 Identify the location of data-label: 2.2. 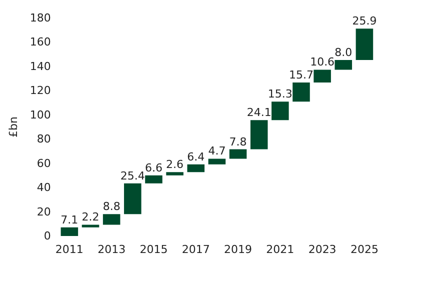
(91, 217).